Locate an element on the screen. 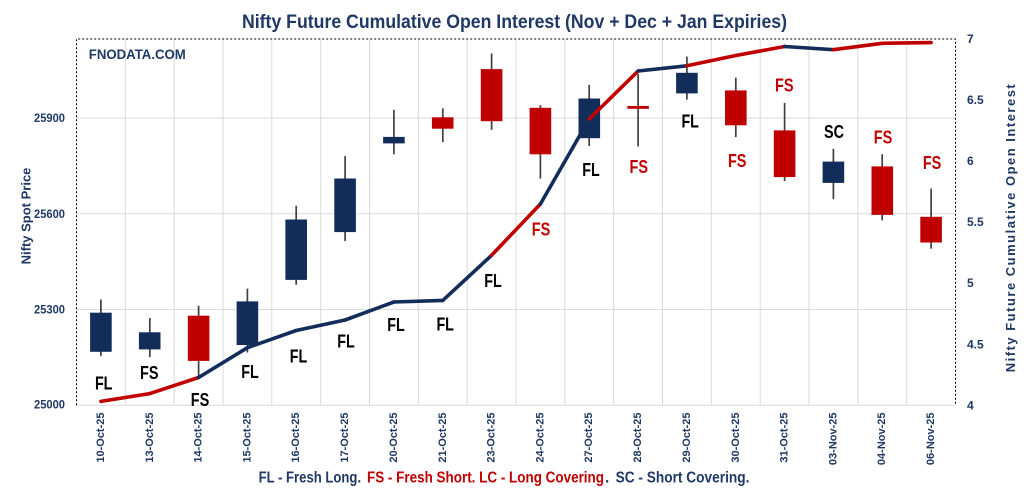  svg-text: 6.5 is located at coordinates (975, 100).